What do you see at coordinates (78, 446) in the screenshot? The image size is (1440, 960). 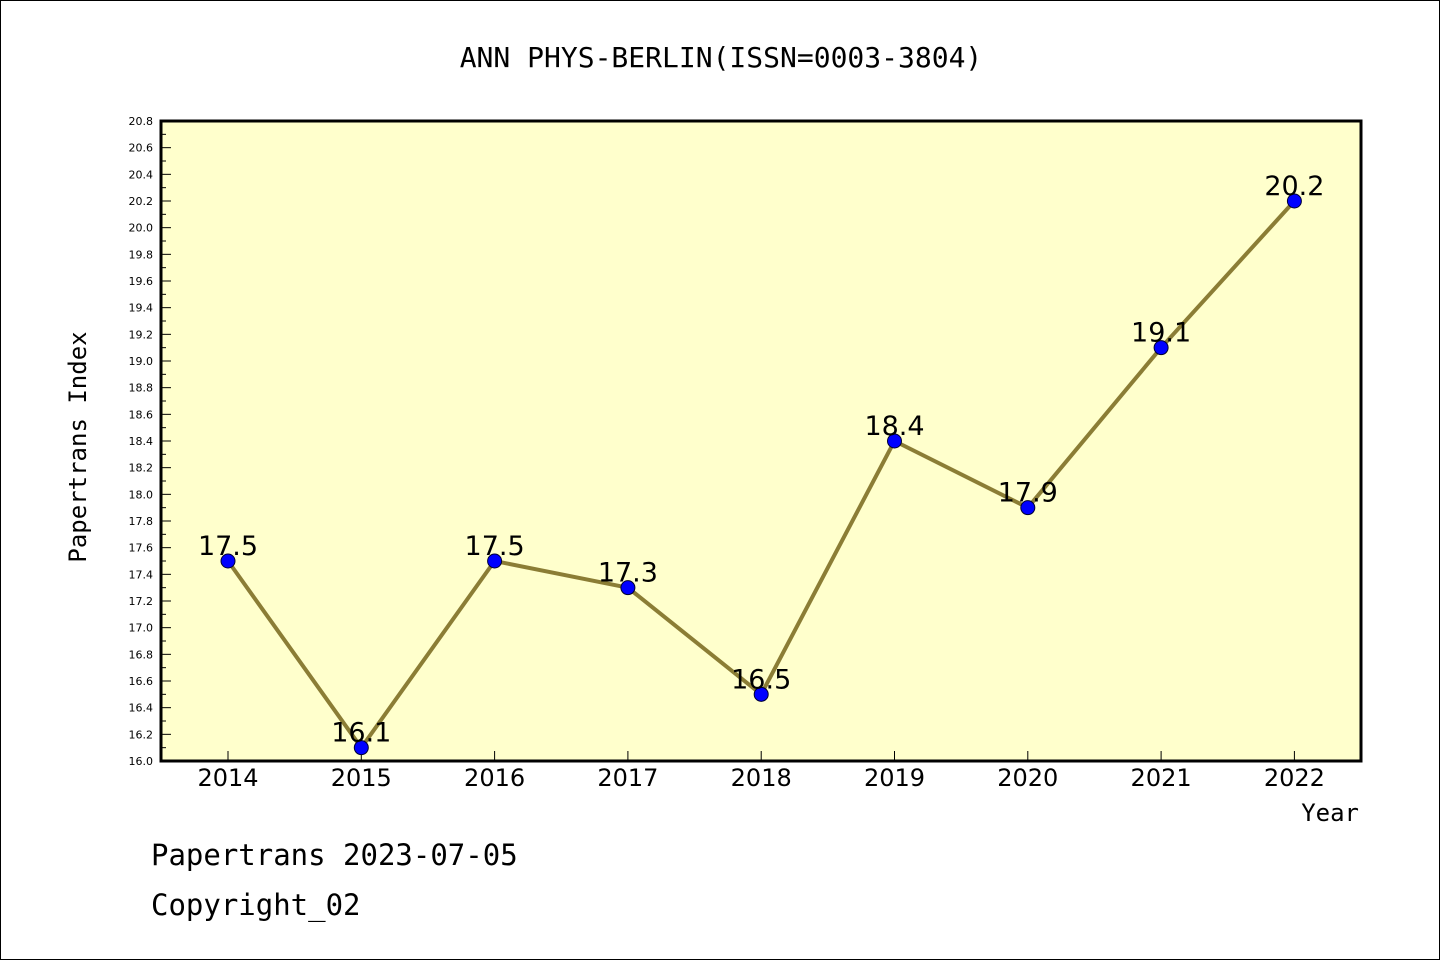 I see `y-axis-title: Papertrans Index` at bounding box center [78, 446].